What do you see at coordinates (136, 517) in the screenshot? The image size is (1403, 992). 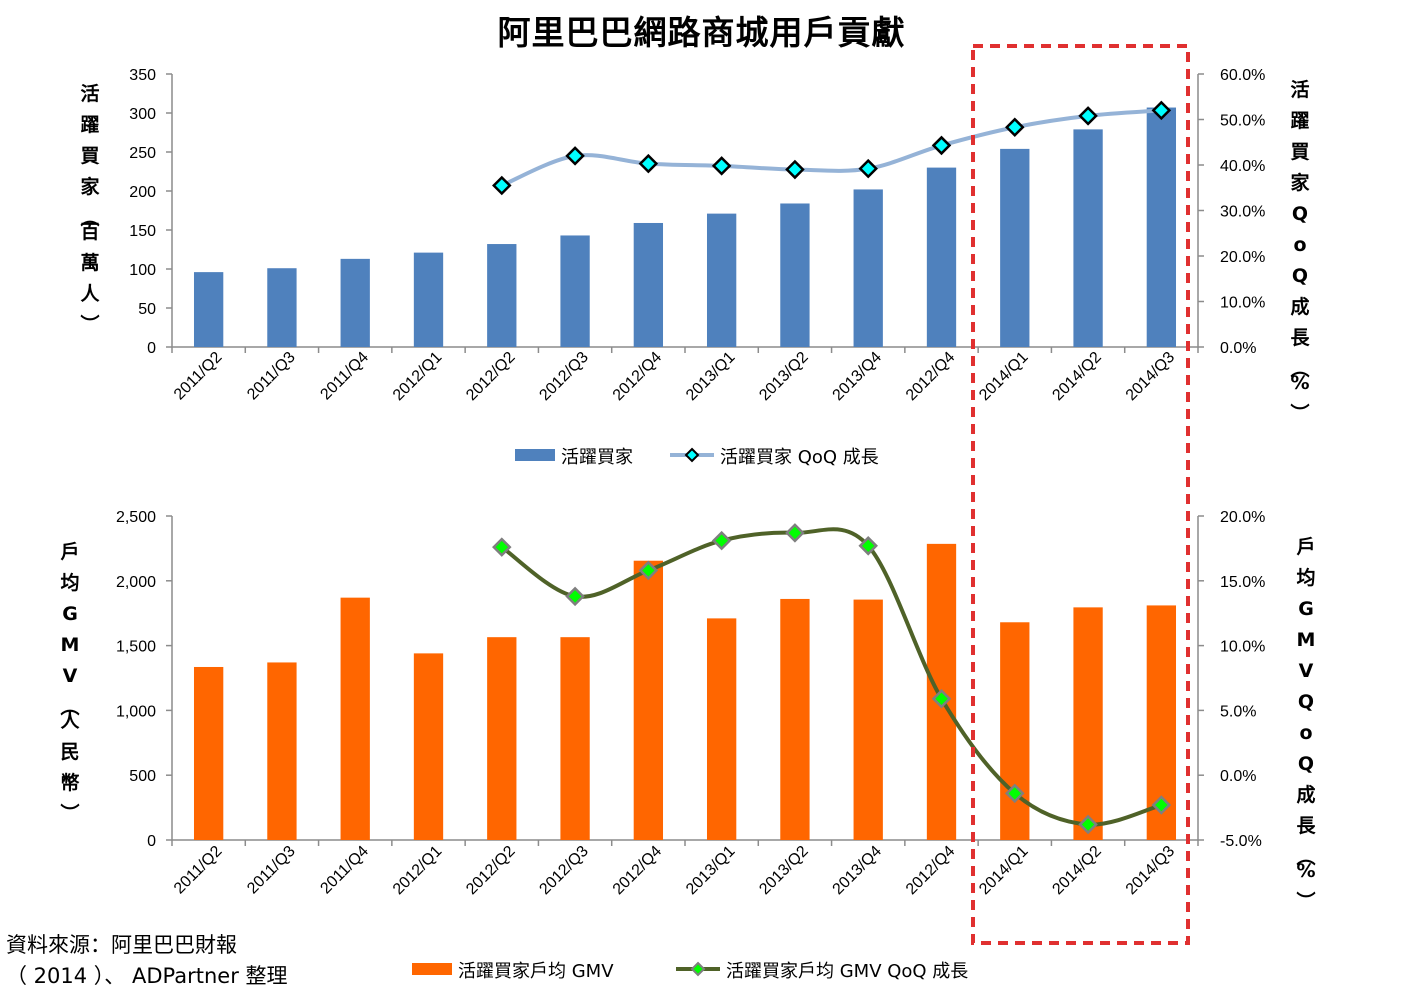 I see `y-tick-label: 2,500` at bounding box center [136, 517].